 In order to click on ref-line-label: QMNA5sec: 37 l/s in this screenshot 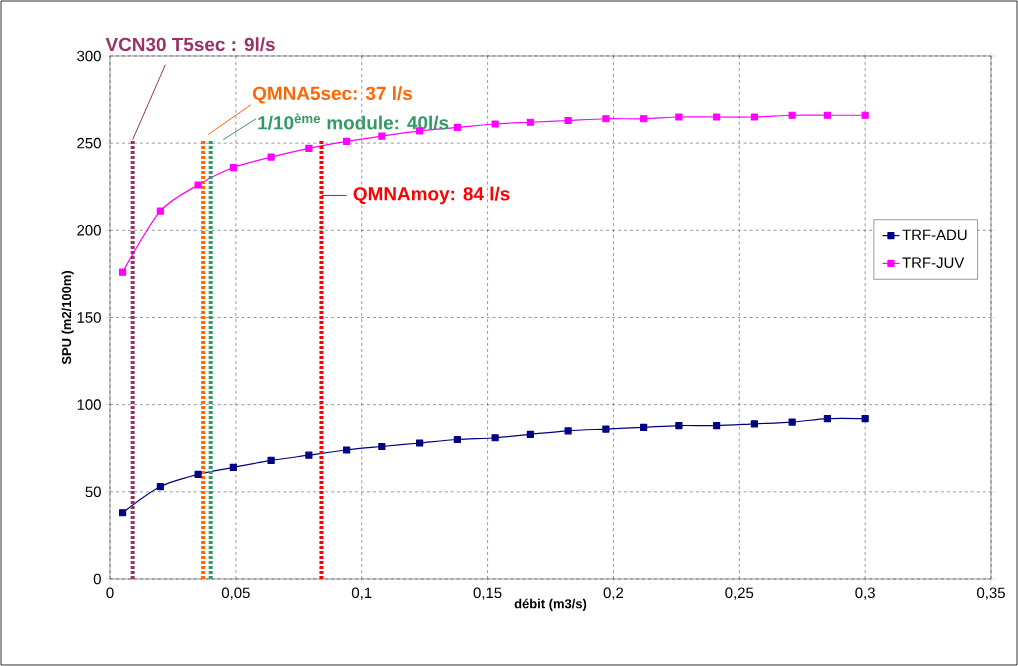, I will do `click(332, 95)`.